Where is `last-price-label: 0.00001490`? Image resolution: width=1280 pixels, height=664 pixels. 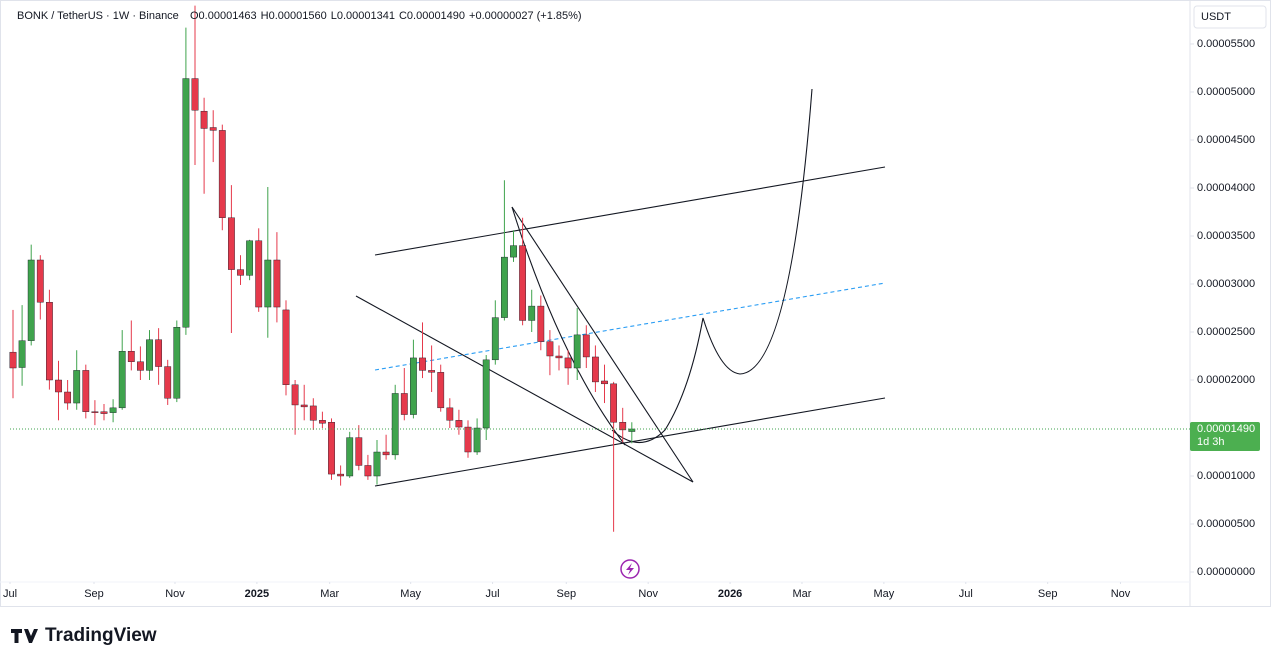 last-price-label: 0.00001490 is located at coordinates (1226, 429).